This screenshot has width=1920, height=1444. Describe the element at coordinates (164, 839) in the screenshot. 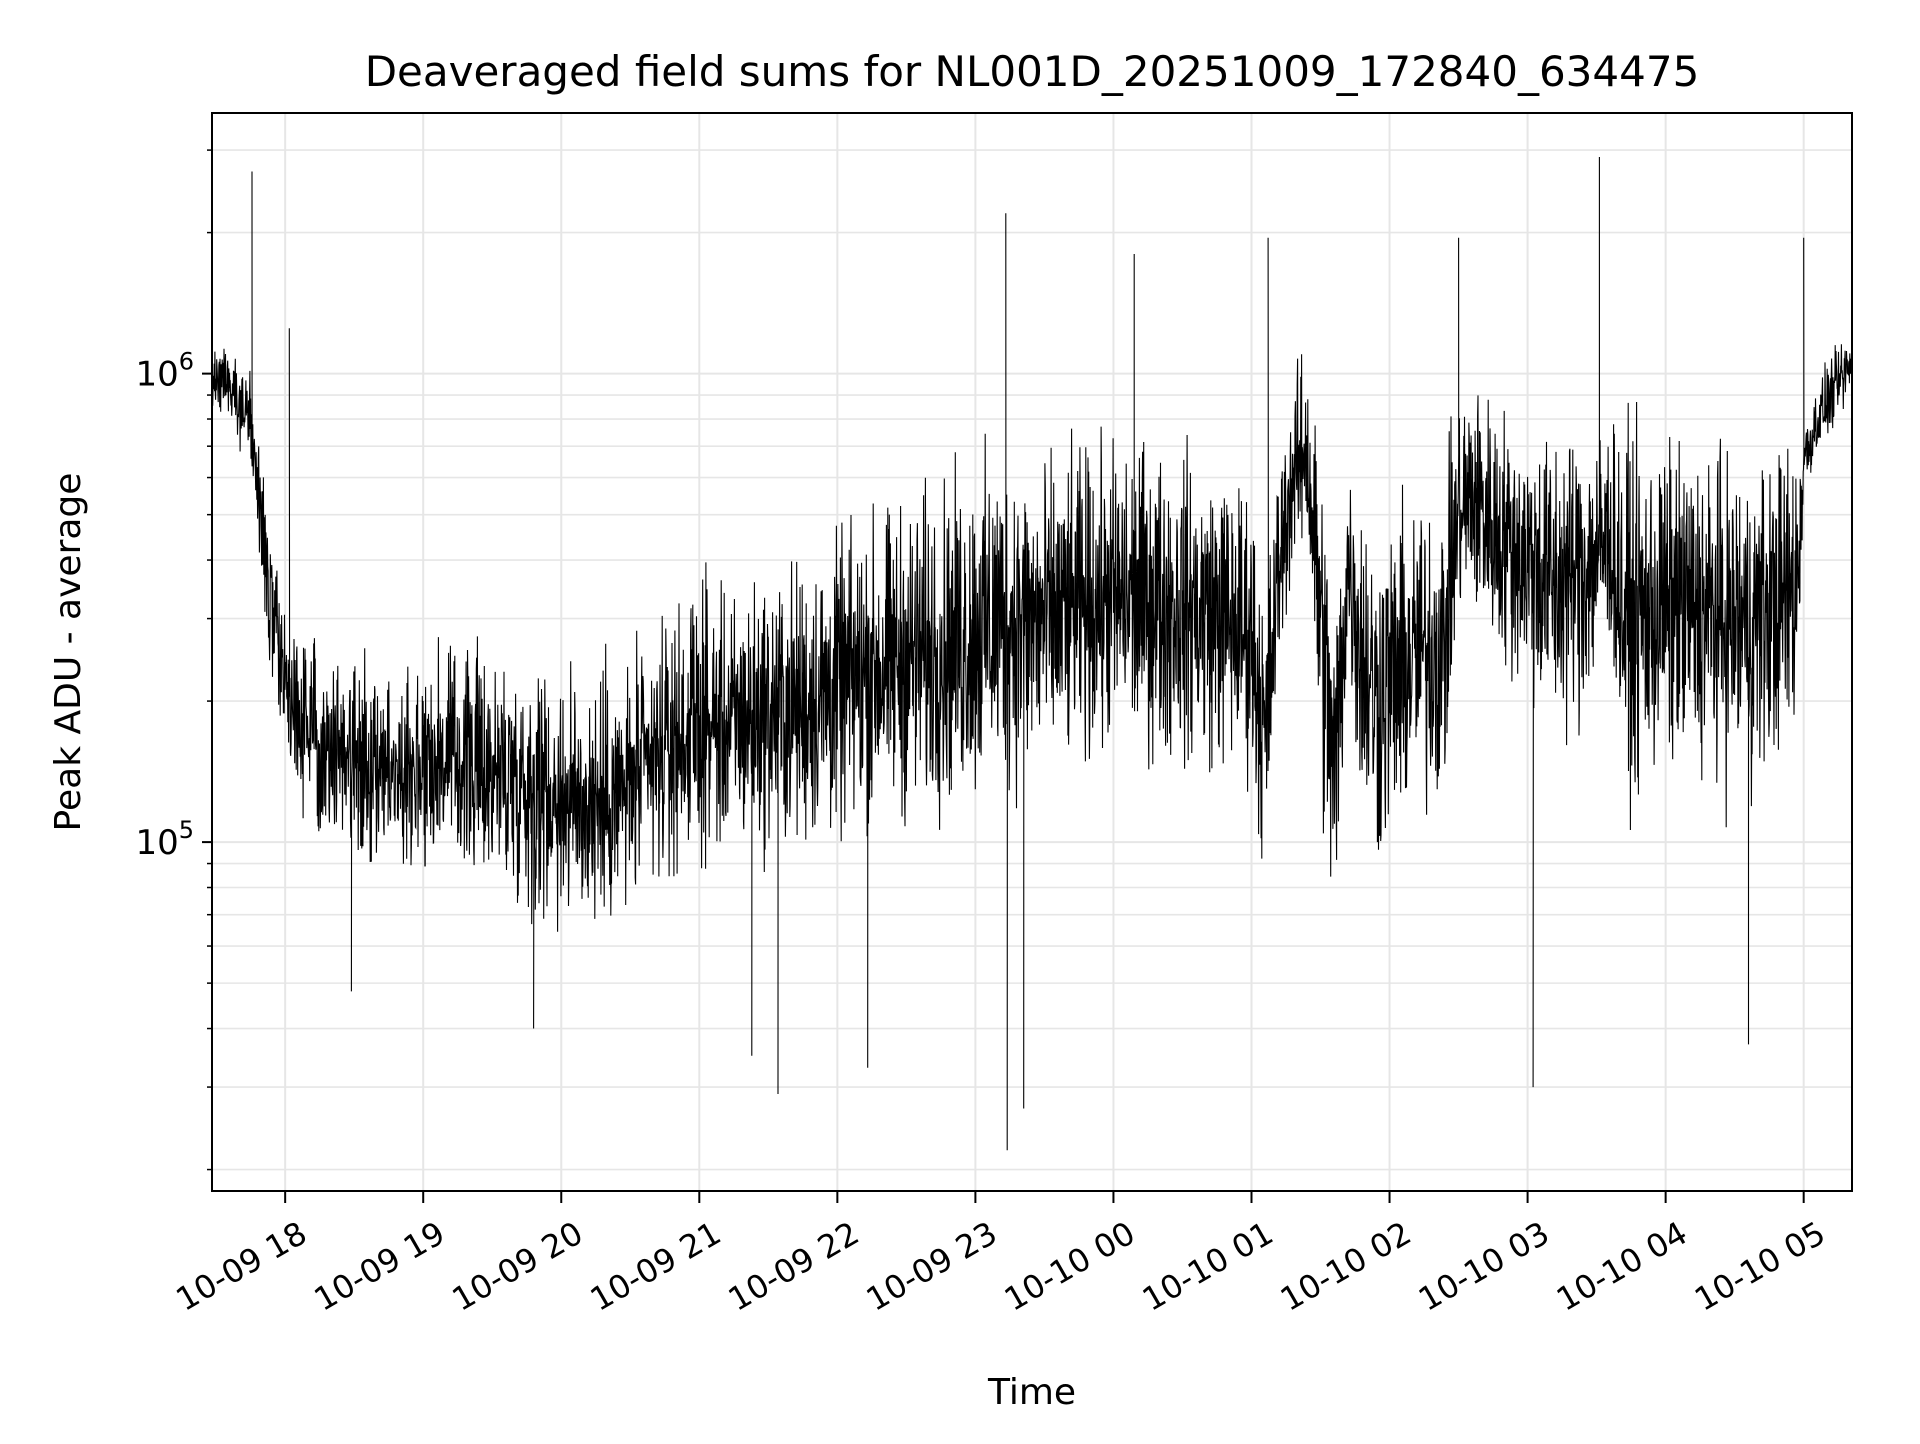

I see `y-tick-label: 10⁵` at that location.